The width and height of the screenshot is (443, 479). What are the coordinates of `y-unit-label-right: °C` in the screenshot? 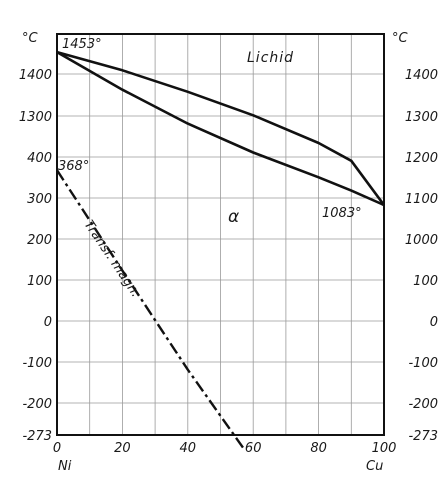 It's located at (400, 38).